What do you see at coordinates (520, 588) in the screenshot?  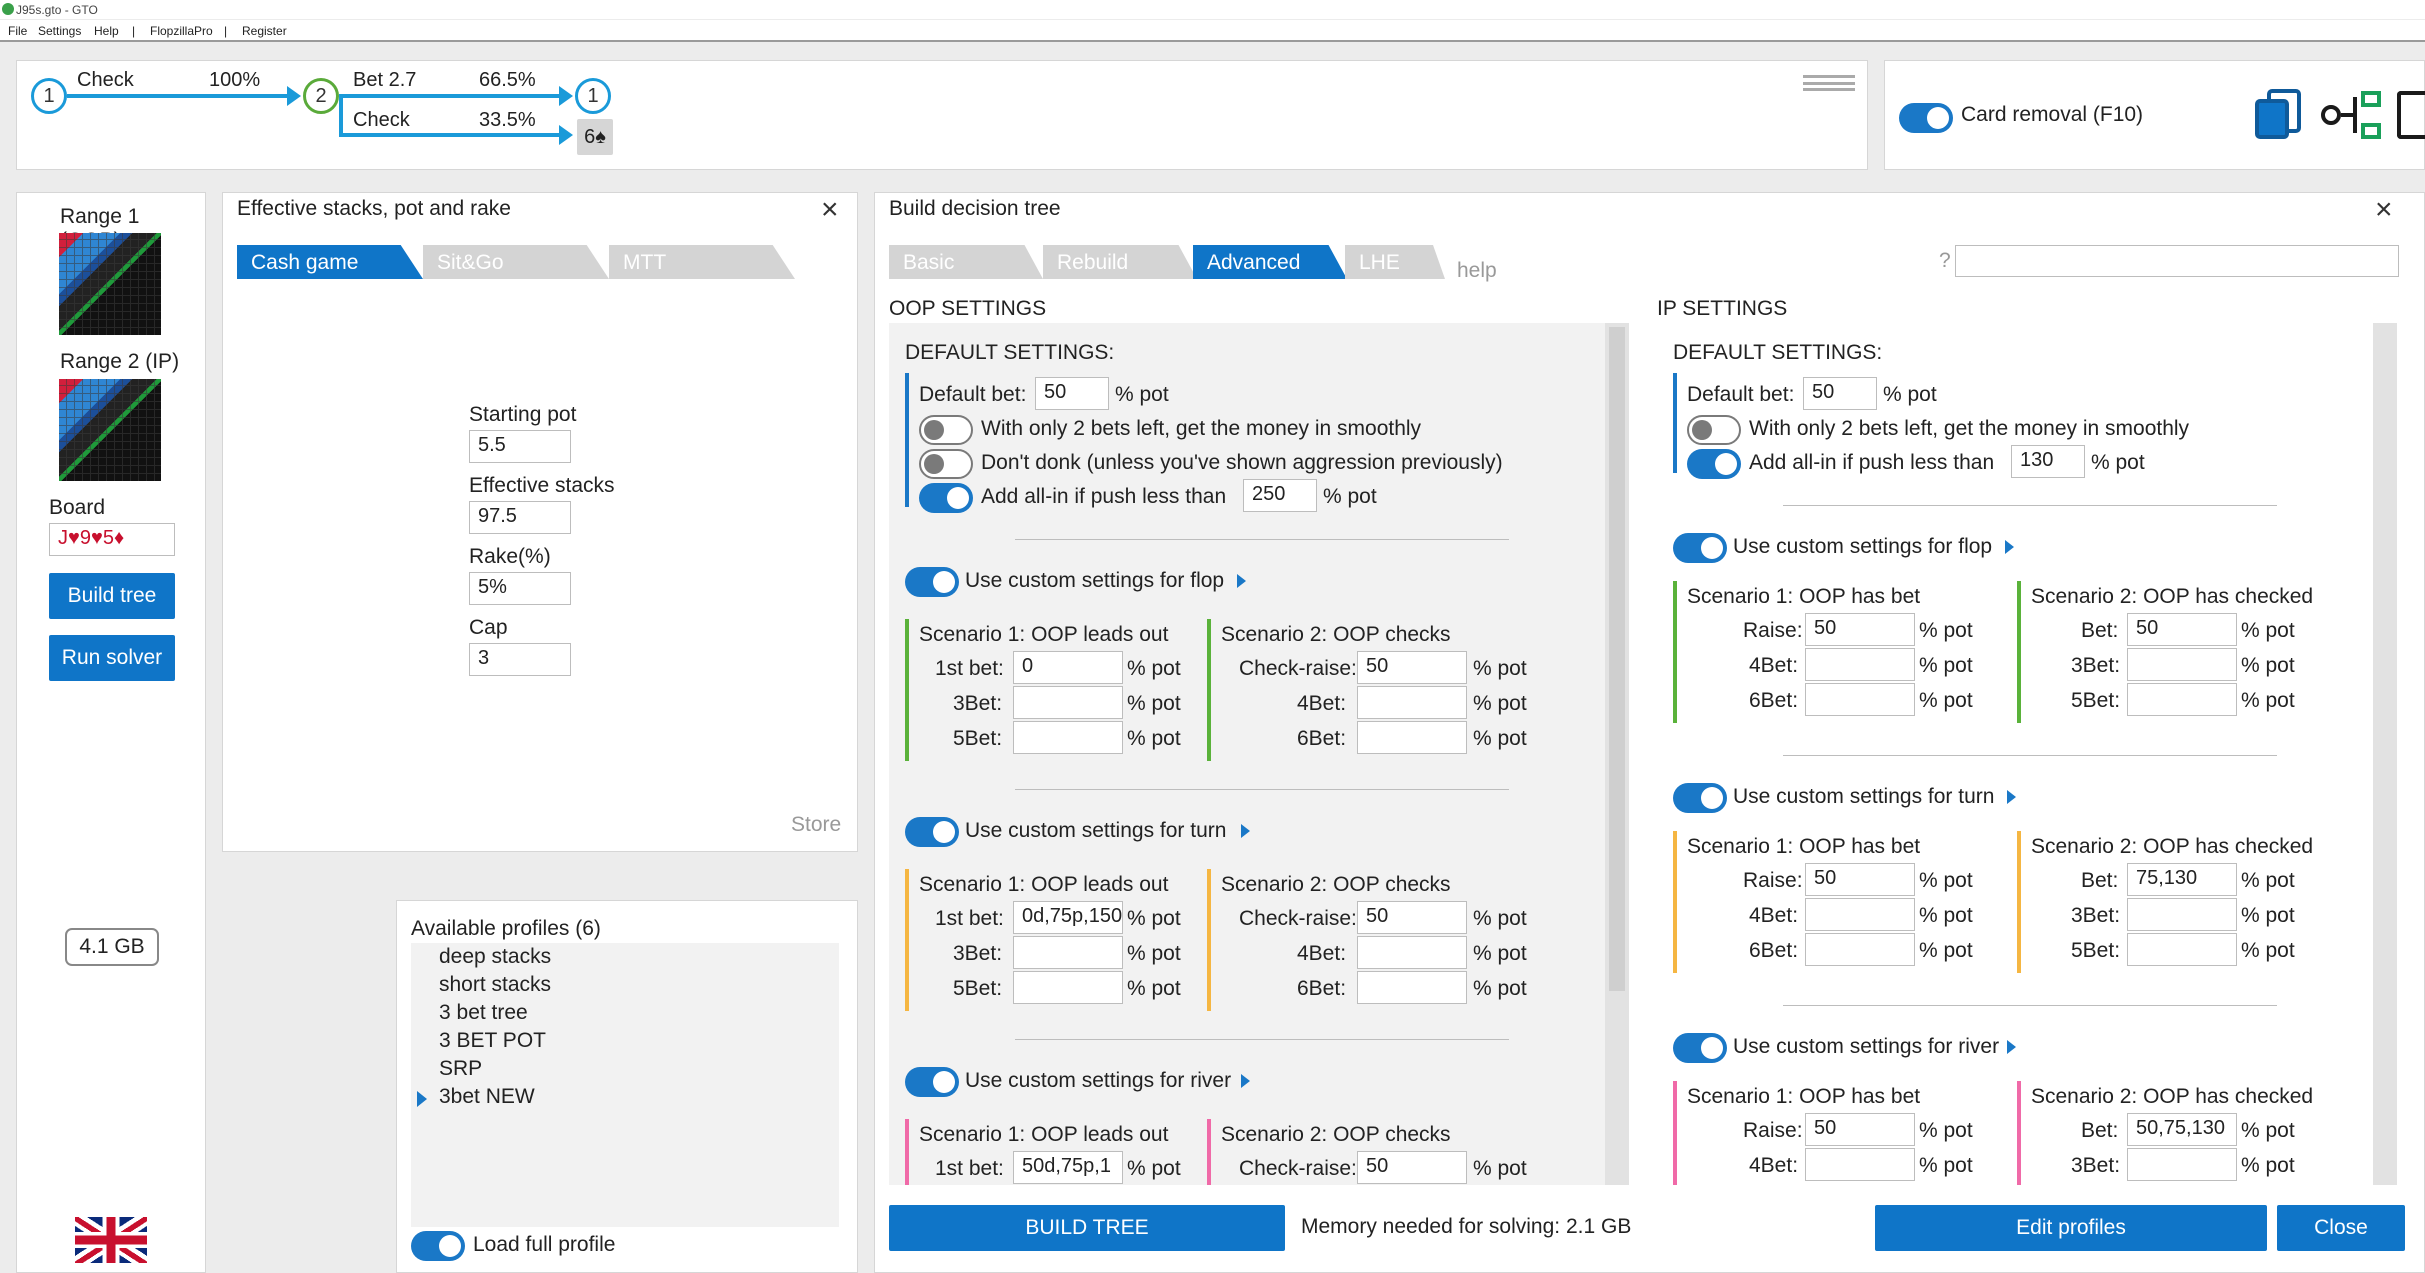 I see `rake-input: 5%` at bounding box center [520, 588].